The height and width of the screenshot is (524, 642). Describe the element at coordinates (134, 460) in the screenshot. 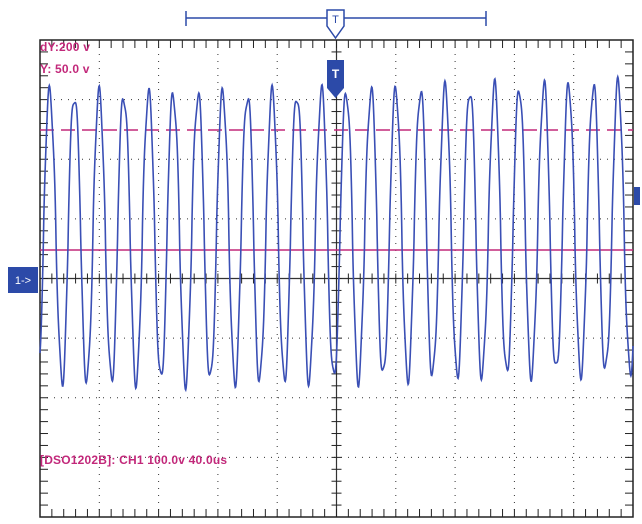

I see `status-bar-text: [DSO1202B]: CH1 100.0v 40.0us` at that location.